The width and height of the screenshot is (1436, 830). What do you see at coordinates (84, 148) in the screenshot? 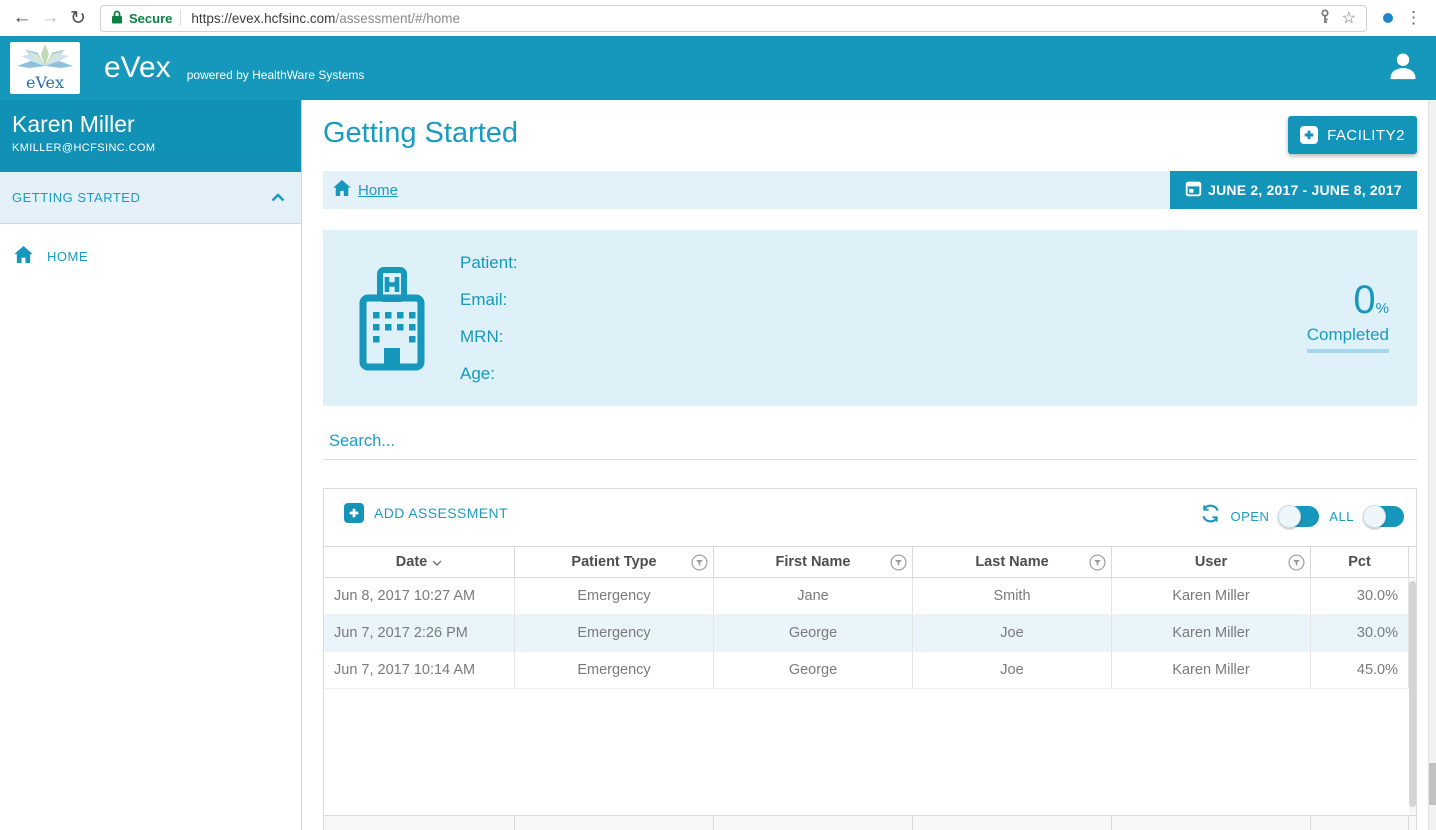
I see `user-email: KMILLER@HCFSINC.COM` at bounding box center [84, 148].